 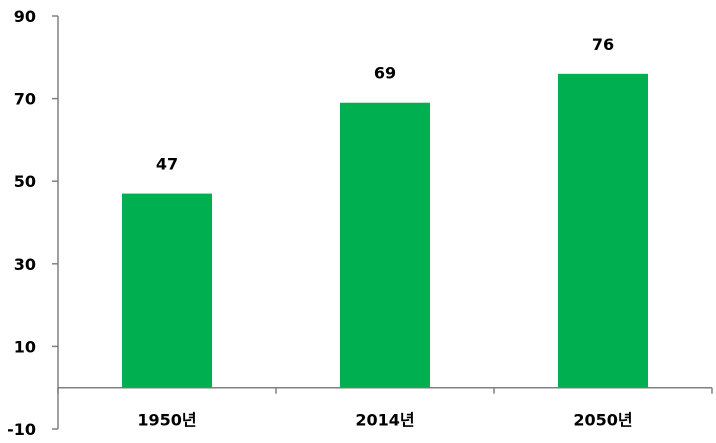 What do you see at coordinates (603, 44) in the screenshot?
I see `bar-value-label: 76` at bounding box center [603, 44].